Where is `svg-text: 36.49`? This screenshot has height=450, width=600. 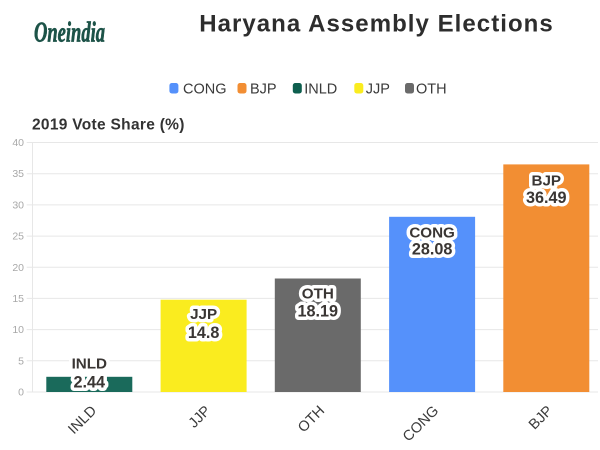 svg-text: 36.49 is located at coordinates (546, 198).